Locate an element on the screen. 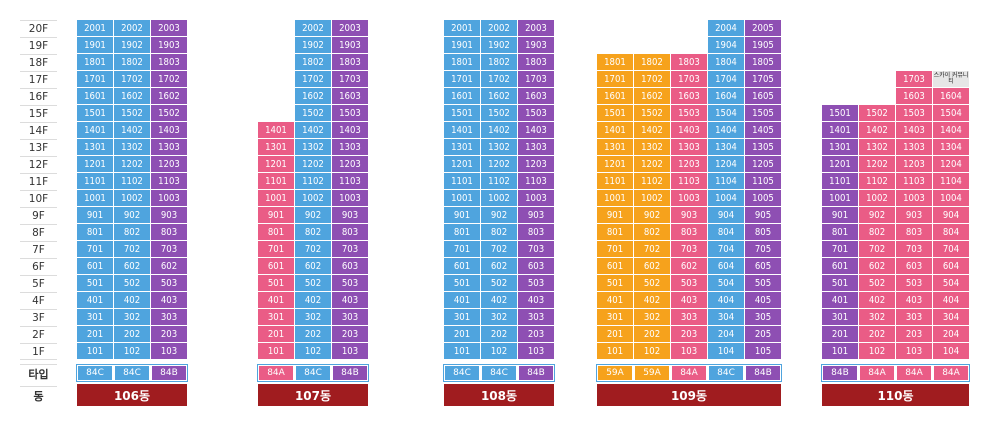  floor-label: 17F is located at coordinates (38, 79).